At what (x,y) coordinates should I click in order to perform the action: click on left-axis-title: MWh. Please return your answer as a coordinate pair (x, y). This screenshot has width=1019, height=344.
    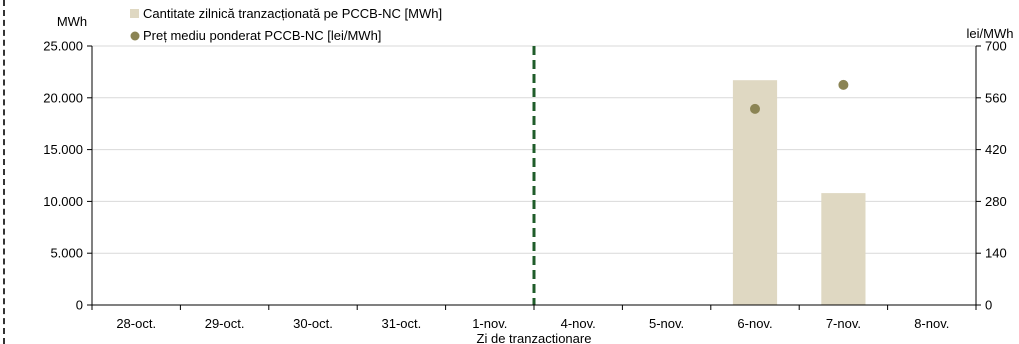
    Looking at the image, I should click on (72, 21).